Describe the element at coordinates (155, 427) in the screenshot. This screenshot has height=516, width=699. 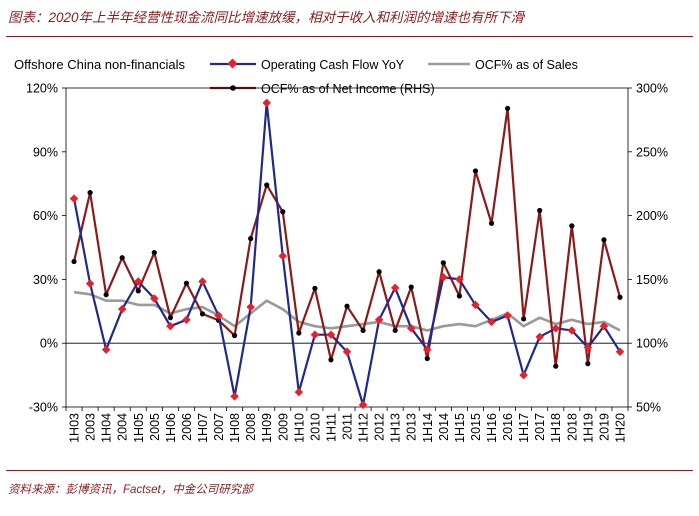
I see `x-tick-label: 2005` at that location.